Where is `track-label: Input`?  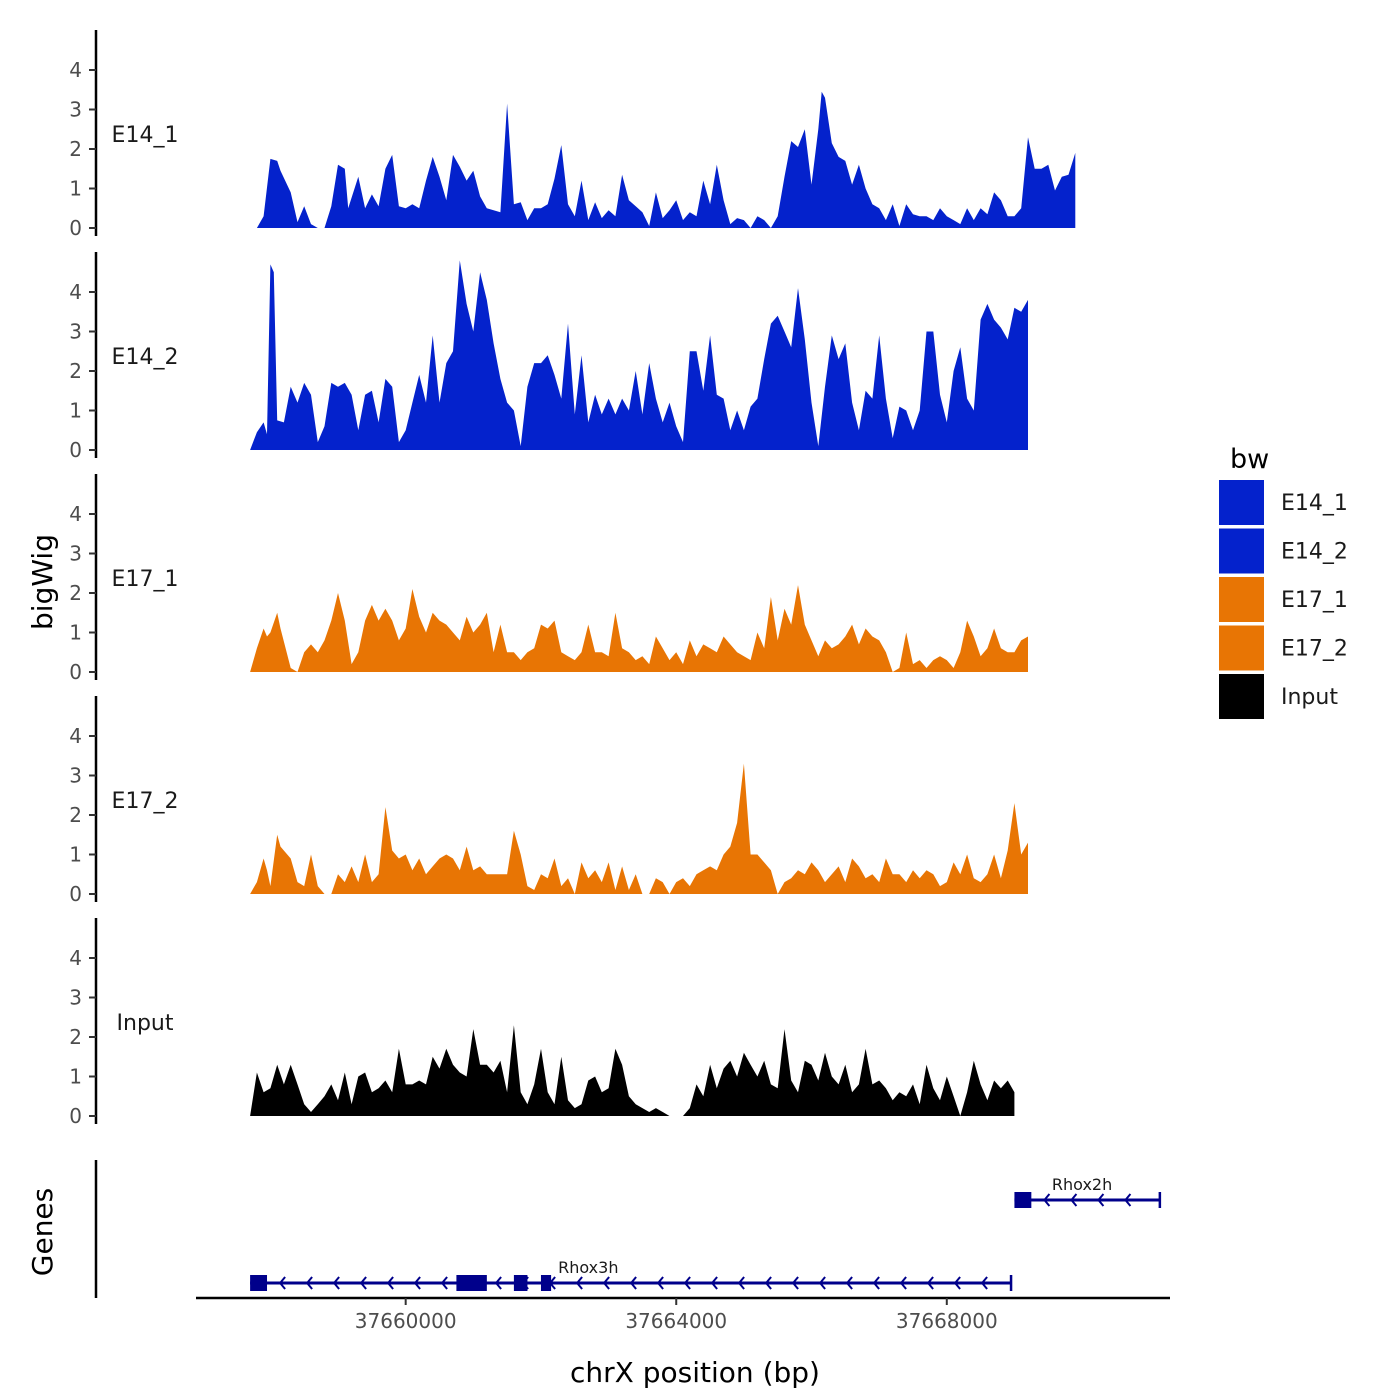
track-label: Input is located at coordinates (145, 1023).